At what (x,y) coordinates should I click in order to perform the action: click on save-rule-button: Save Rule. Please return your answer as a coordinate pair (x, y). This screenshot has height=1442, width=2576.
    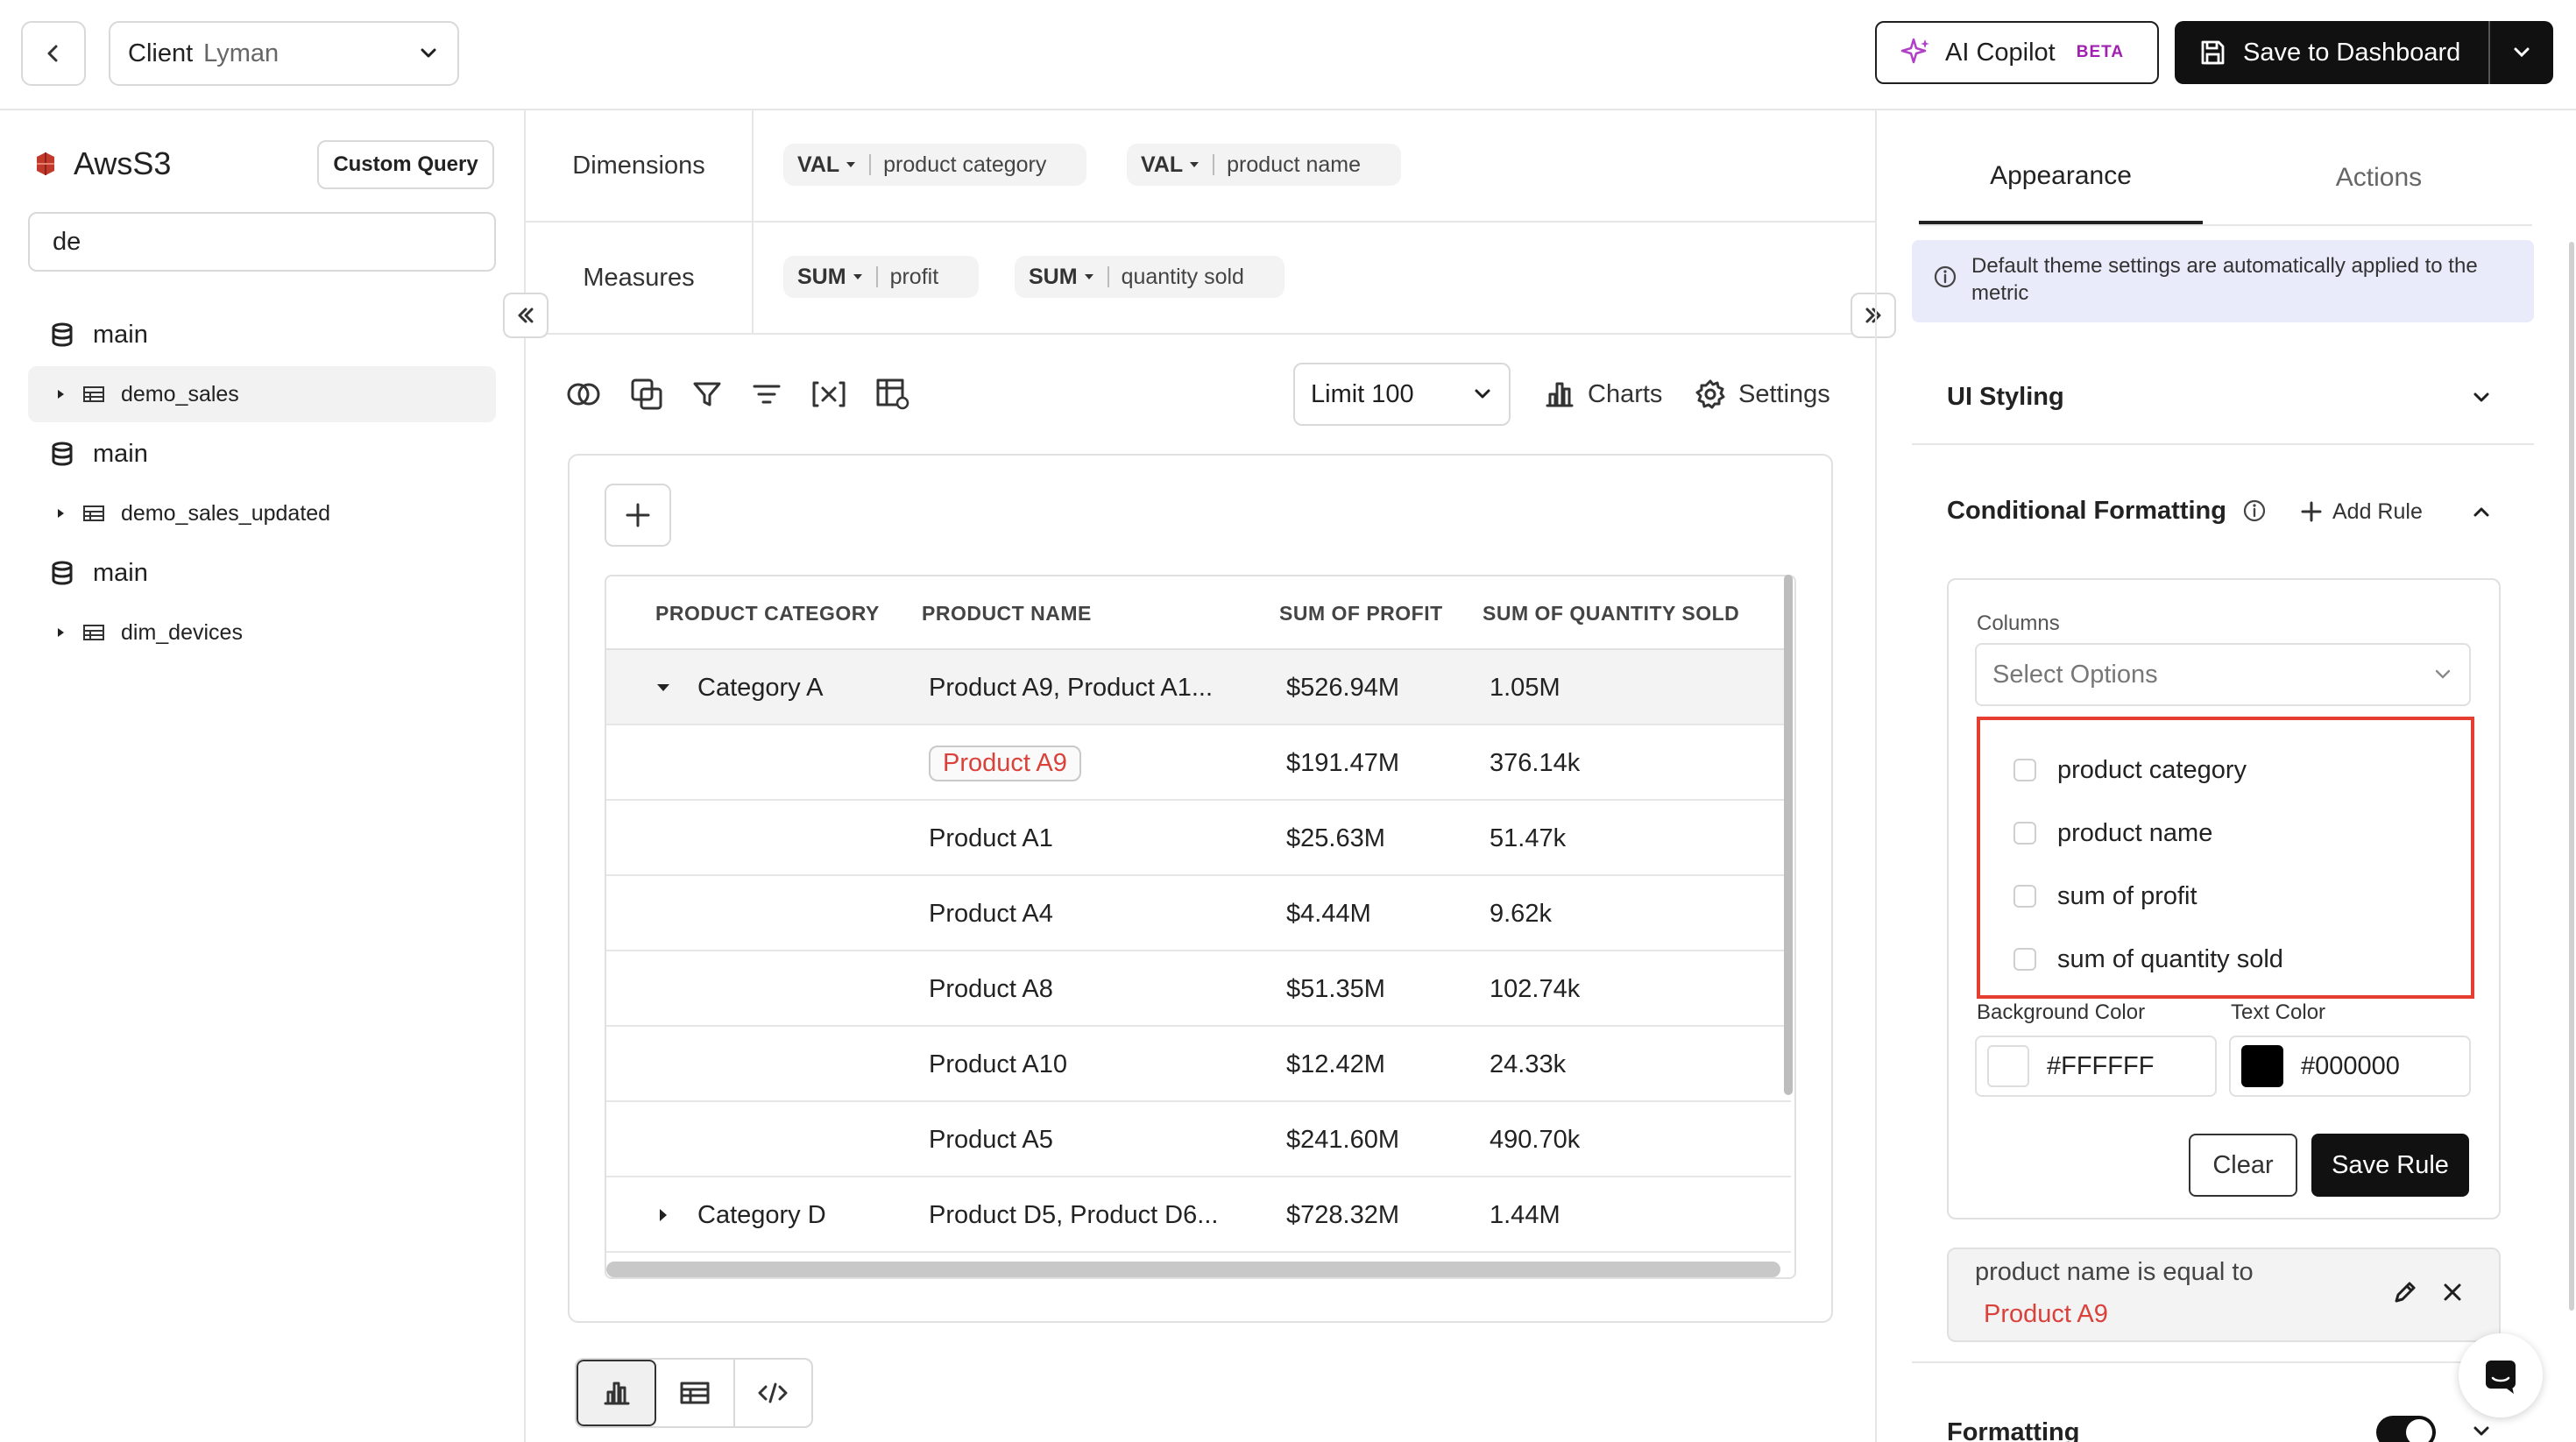
    Looking at the image, I should click on (2390, 1165).